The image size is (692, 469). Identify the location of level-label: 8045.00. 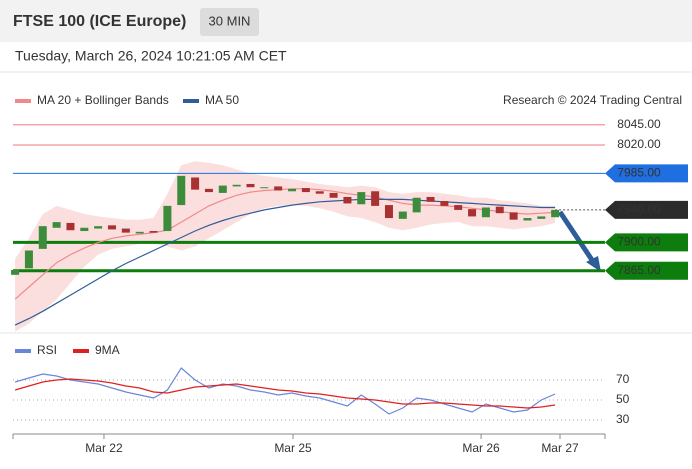
(639, 124).